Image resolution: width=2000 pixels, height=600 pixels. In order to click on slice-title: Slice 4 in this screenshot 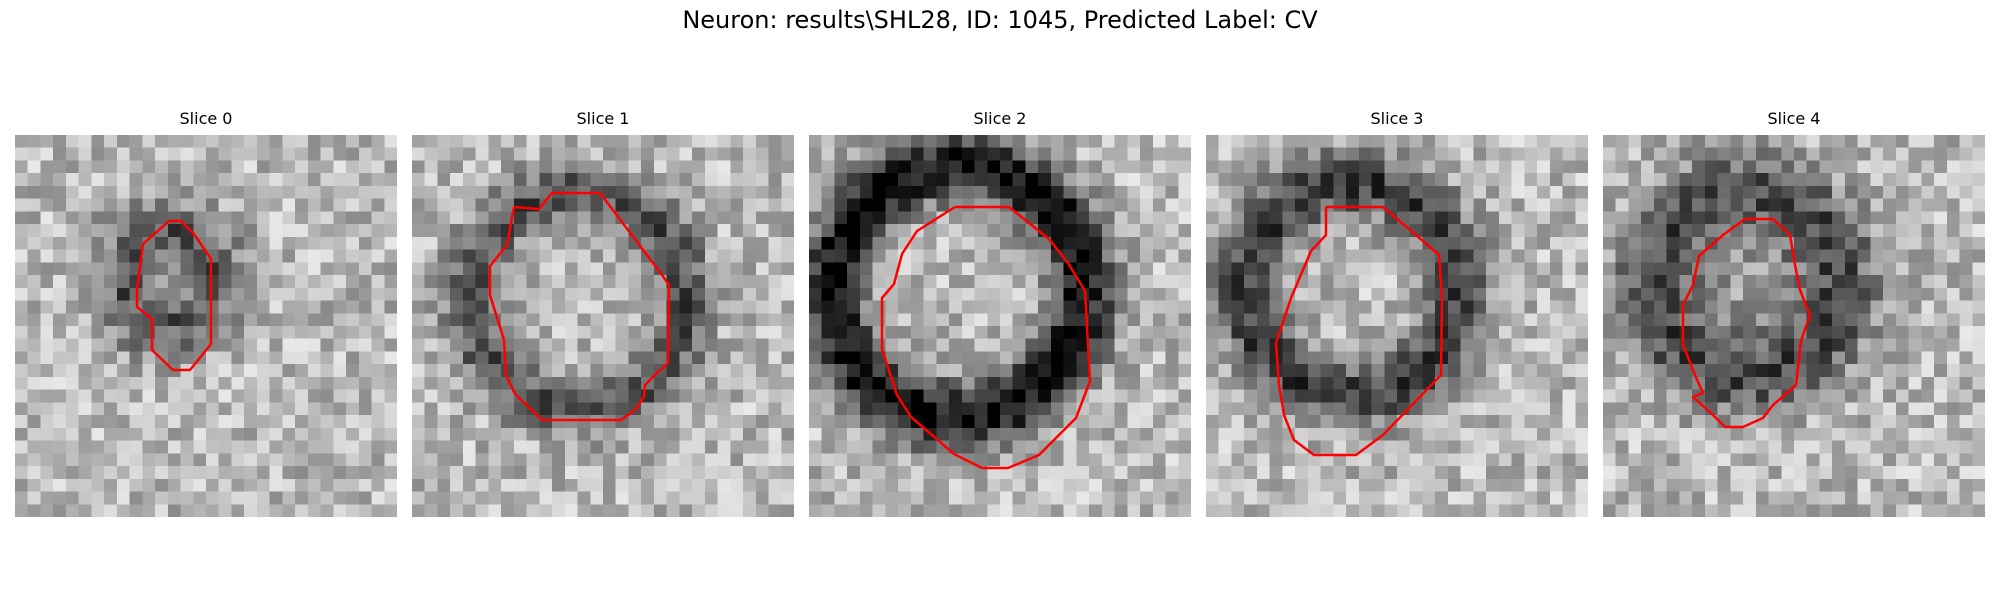, I will do `click(1794, 118)`.